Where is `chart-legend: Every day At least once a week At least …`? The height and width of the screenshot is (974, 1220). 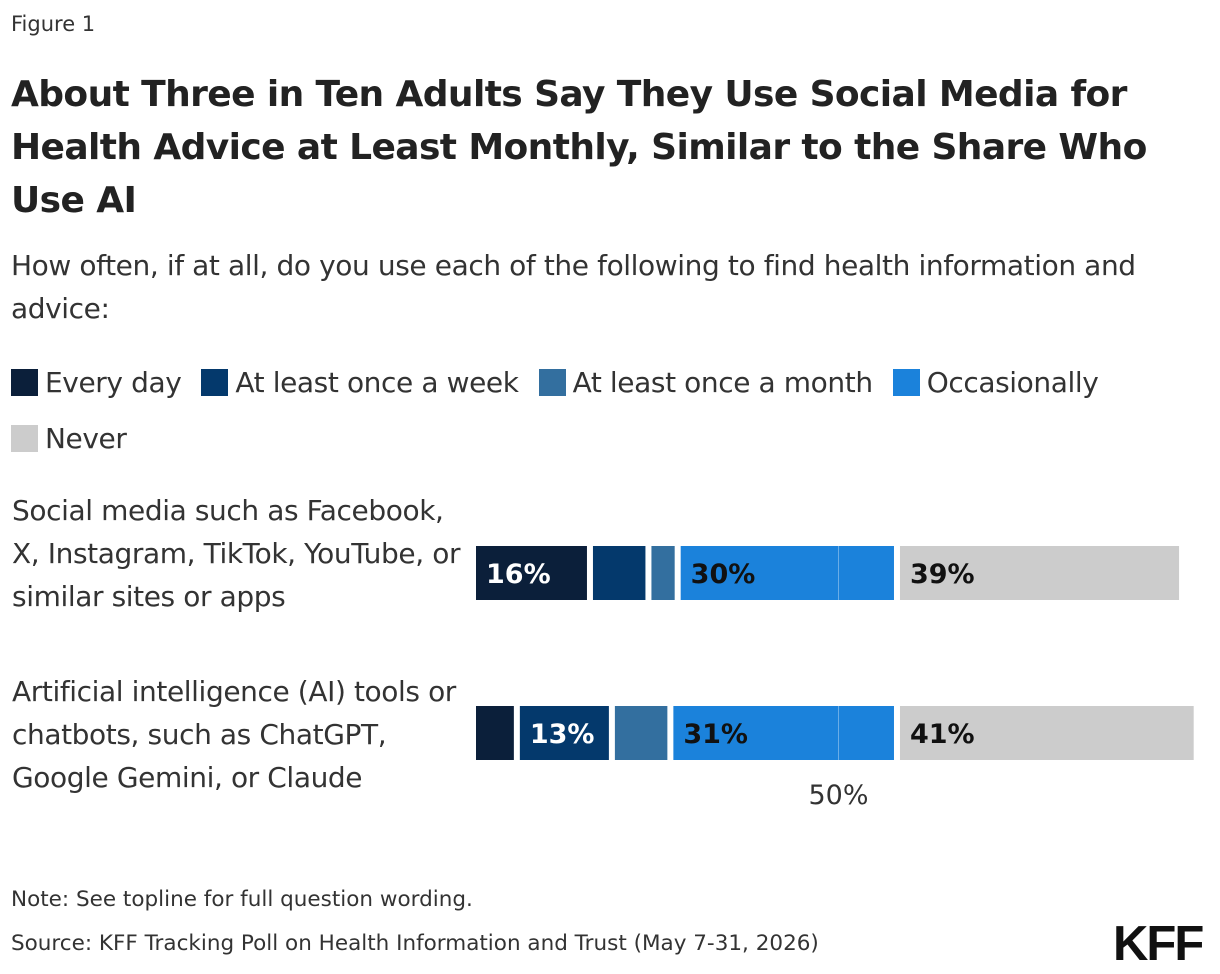
chart-legend: Every day At least once a week At least … is located at coordinates (611, 410).